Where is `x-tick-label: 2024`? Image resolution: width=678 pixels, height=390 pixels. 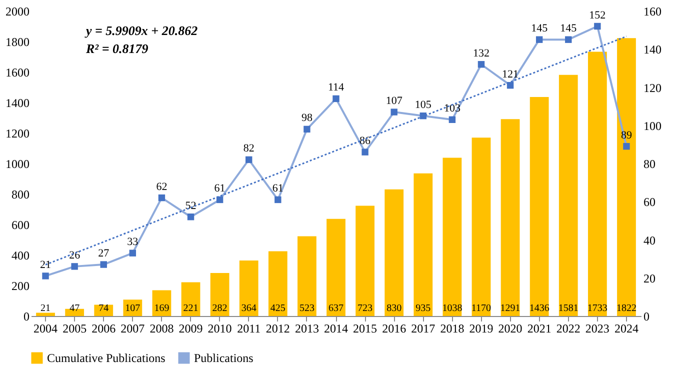 x-tick-label: 2024 is located at coordinates (626, 329).